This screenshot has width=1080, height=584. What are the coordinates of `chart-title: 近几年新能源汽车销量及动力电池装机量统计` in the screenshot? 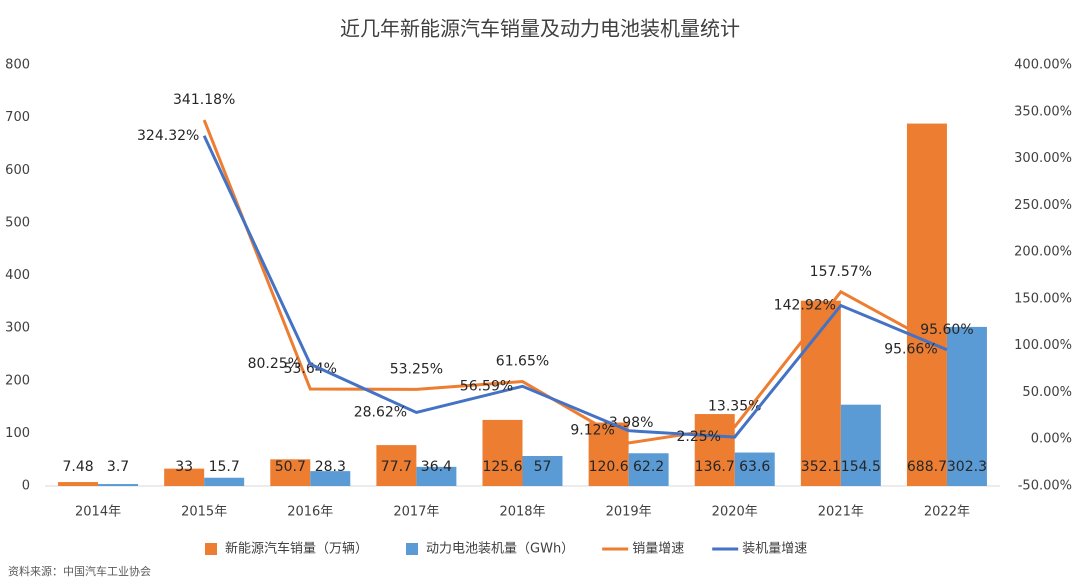 It's located at (540, 29).